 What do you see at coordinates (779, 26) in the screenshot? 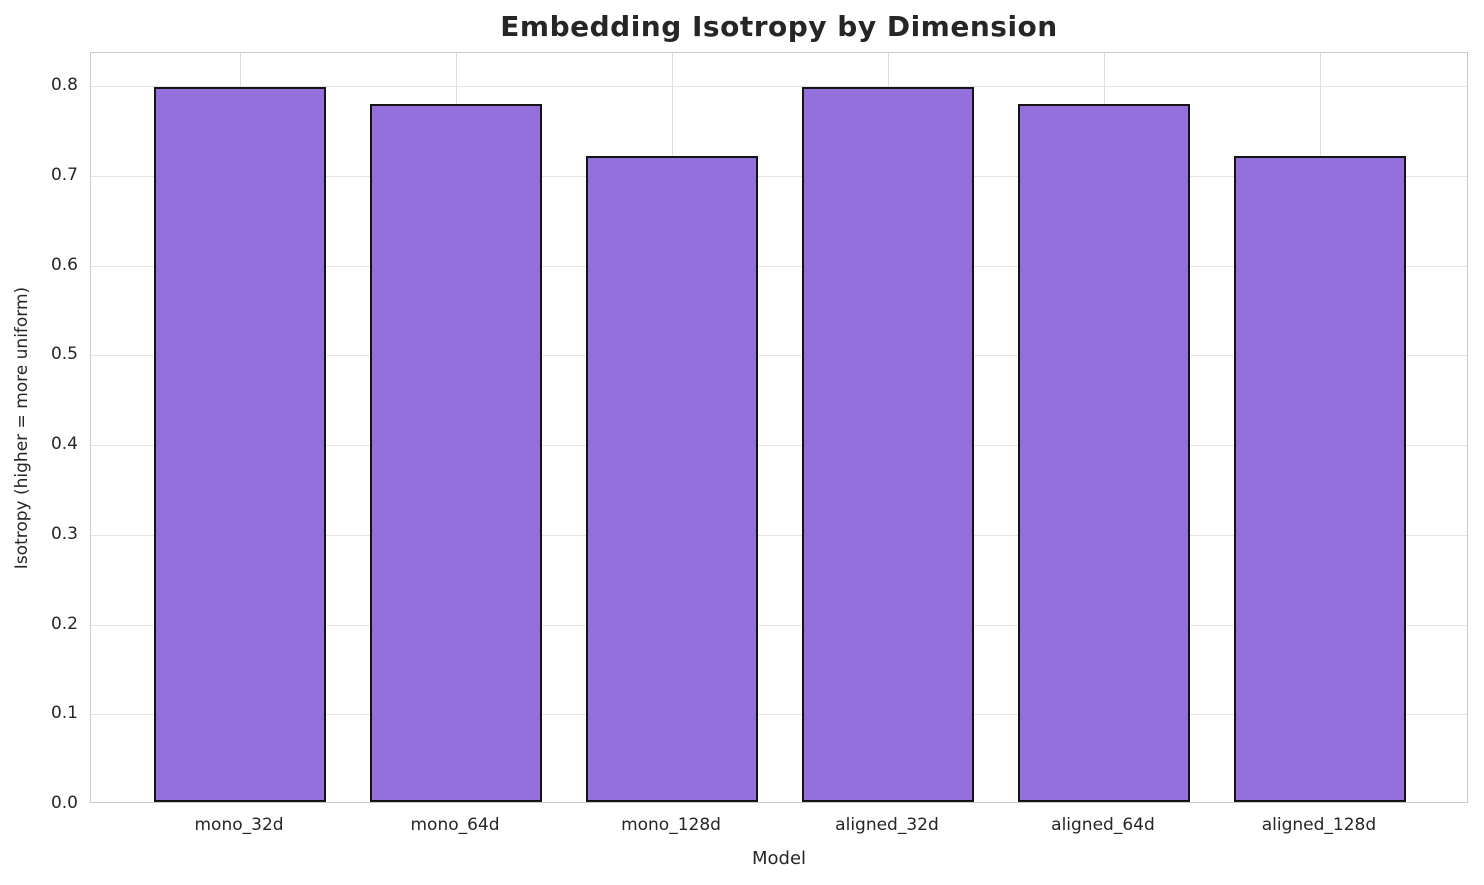
I see `chart-title: Embedding Isotropy by Dimension` at bounding box center [779, 26].